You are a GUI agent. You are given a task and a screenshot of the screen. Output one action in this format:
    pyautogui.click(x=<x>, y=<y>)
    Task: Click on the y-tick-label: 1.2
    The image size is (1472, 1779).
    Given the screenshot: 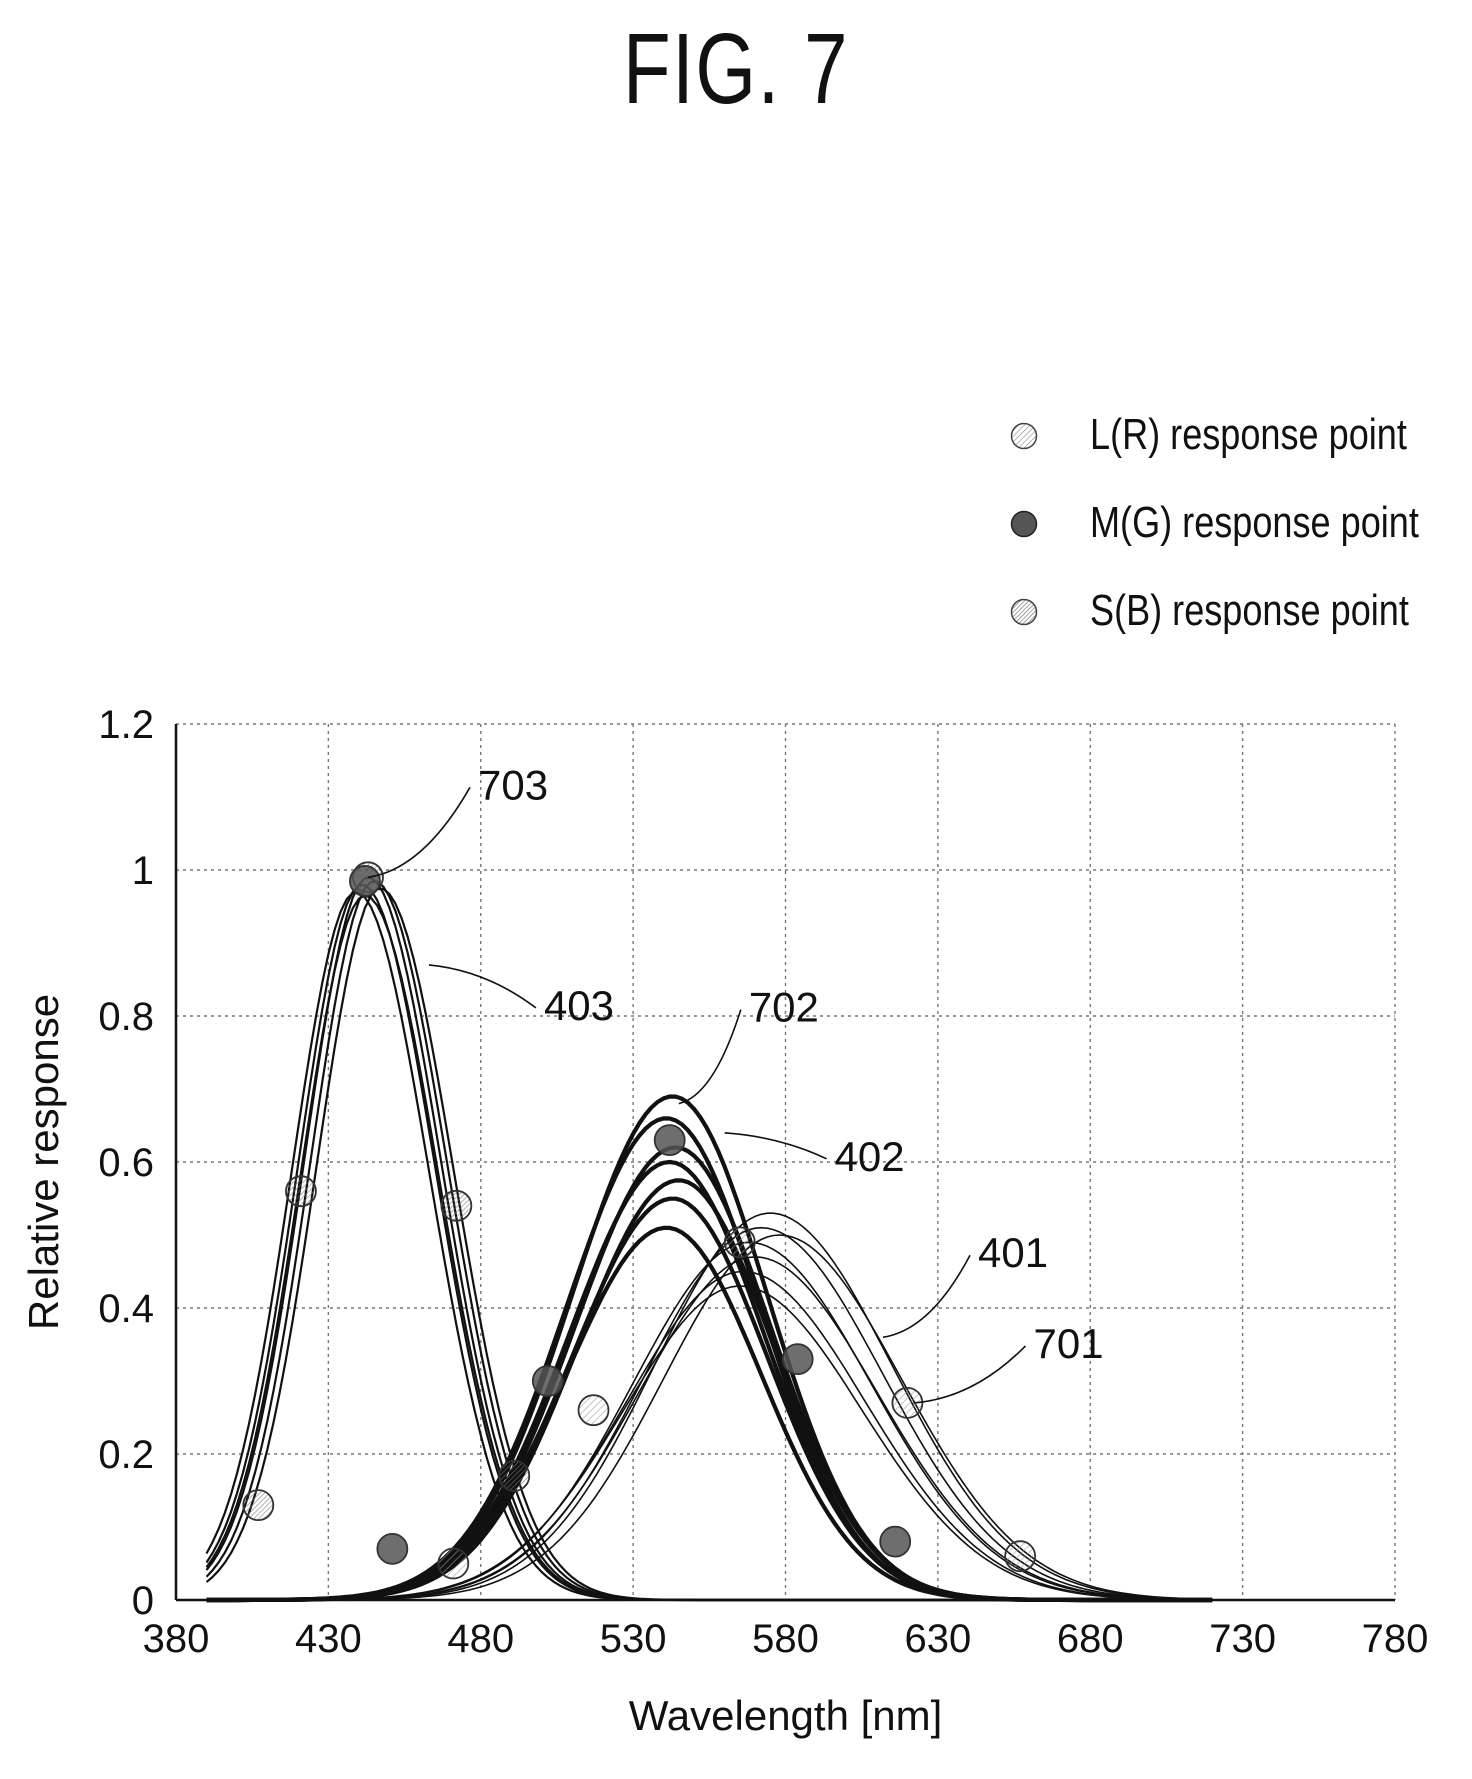 What is the action you would take?
    pyautogui.click(x=126, y=725)
    